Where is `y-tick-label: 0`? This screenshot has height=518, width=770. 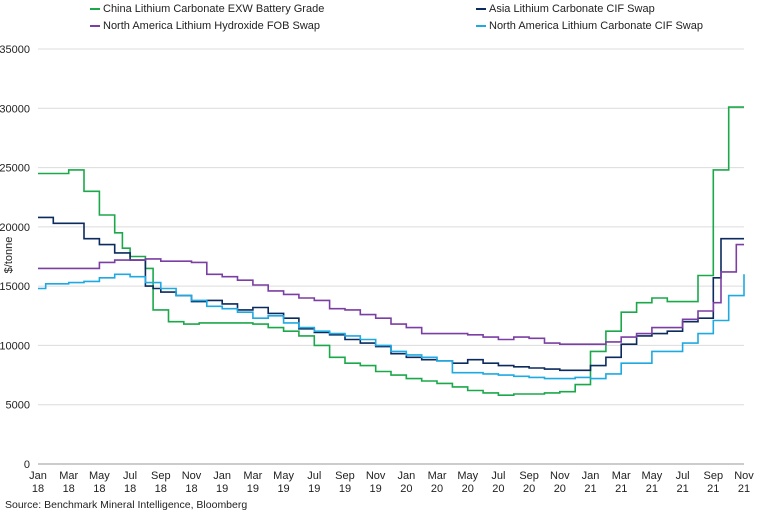 y-tick-label: 0 is located at coordinates (27, 465).